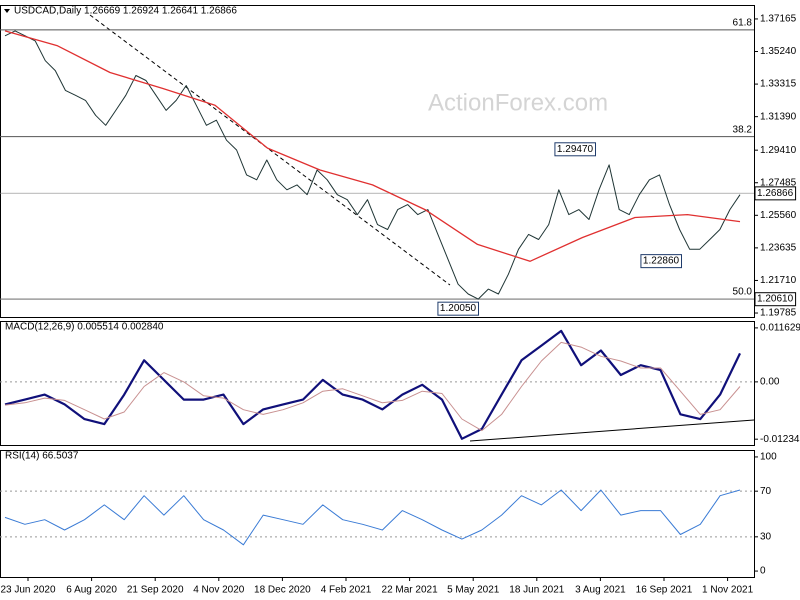 The width and height of the screenshot is (800, 600). What do you see at coordinates (778, 248) in the screenshot?
I see `y-tick-label: 1.23635` at bounding box center [778, 248].